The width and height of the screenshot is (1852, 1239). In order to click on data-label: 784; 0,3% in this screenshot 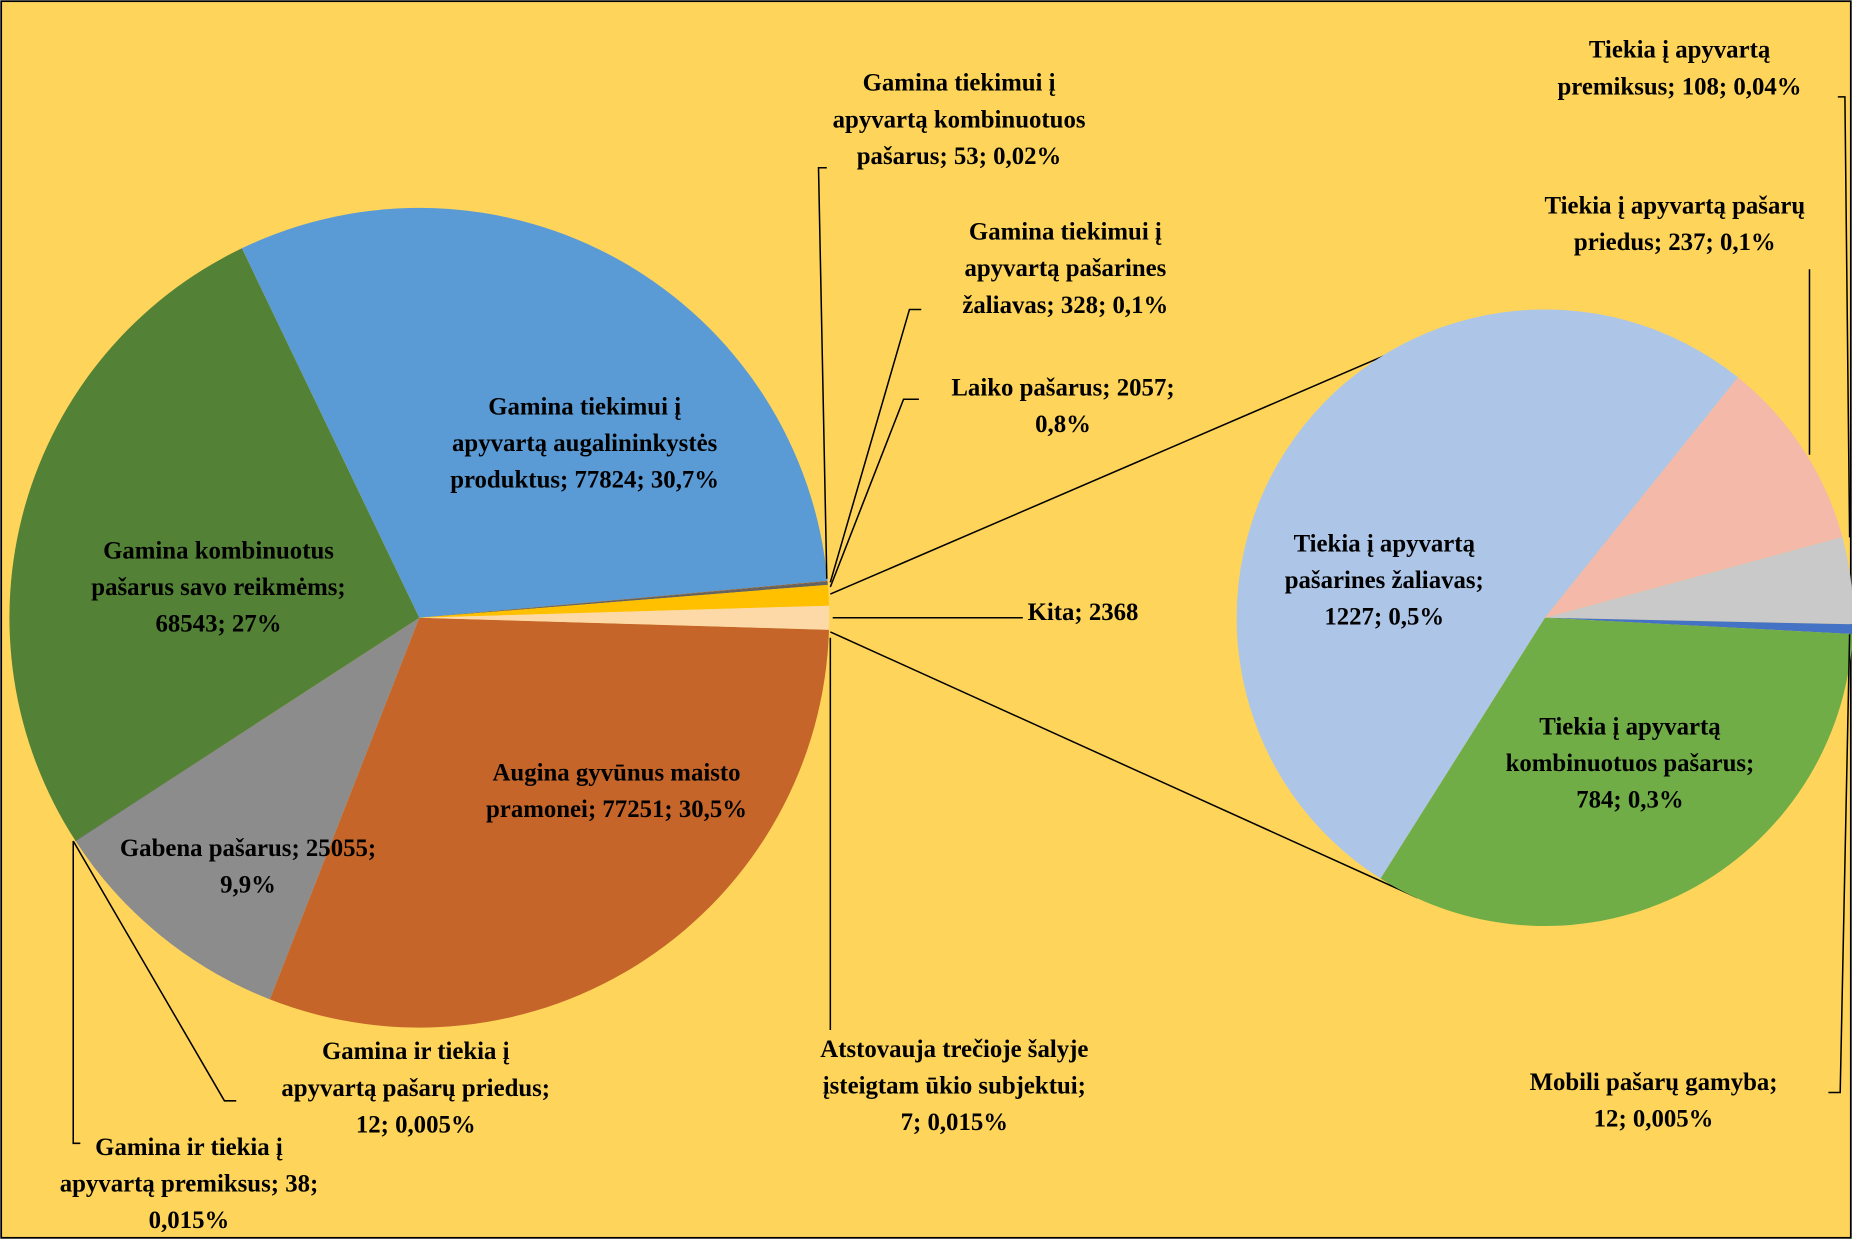, I will do `click(1629, 800)`.